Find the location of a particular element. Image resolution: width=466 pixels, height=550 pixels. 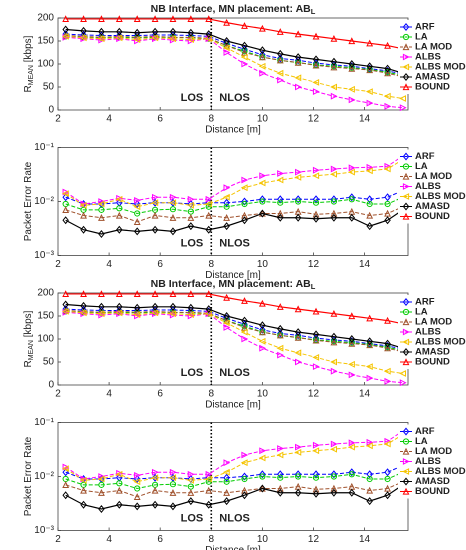

y-tick-label: 200 is located at coordinates (45, 18).